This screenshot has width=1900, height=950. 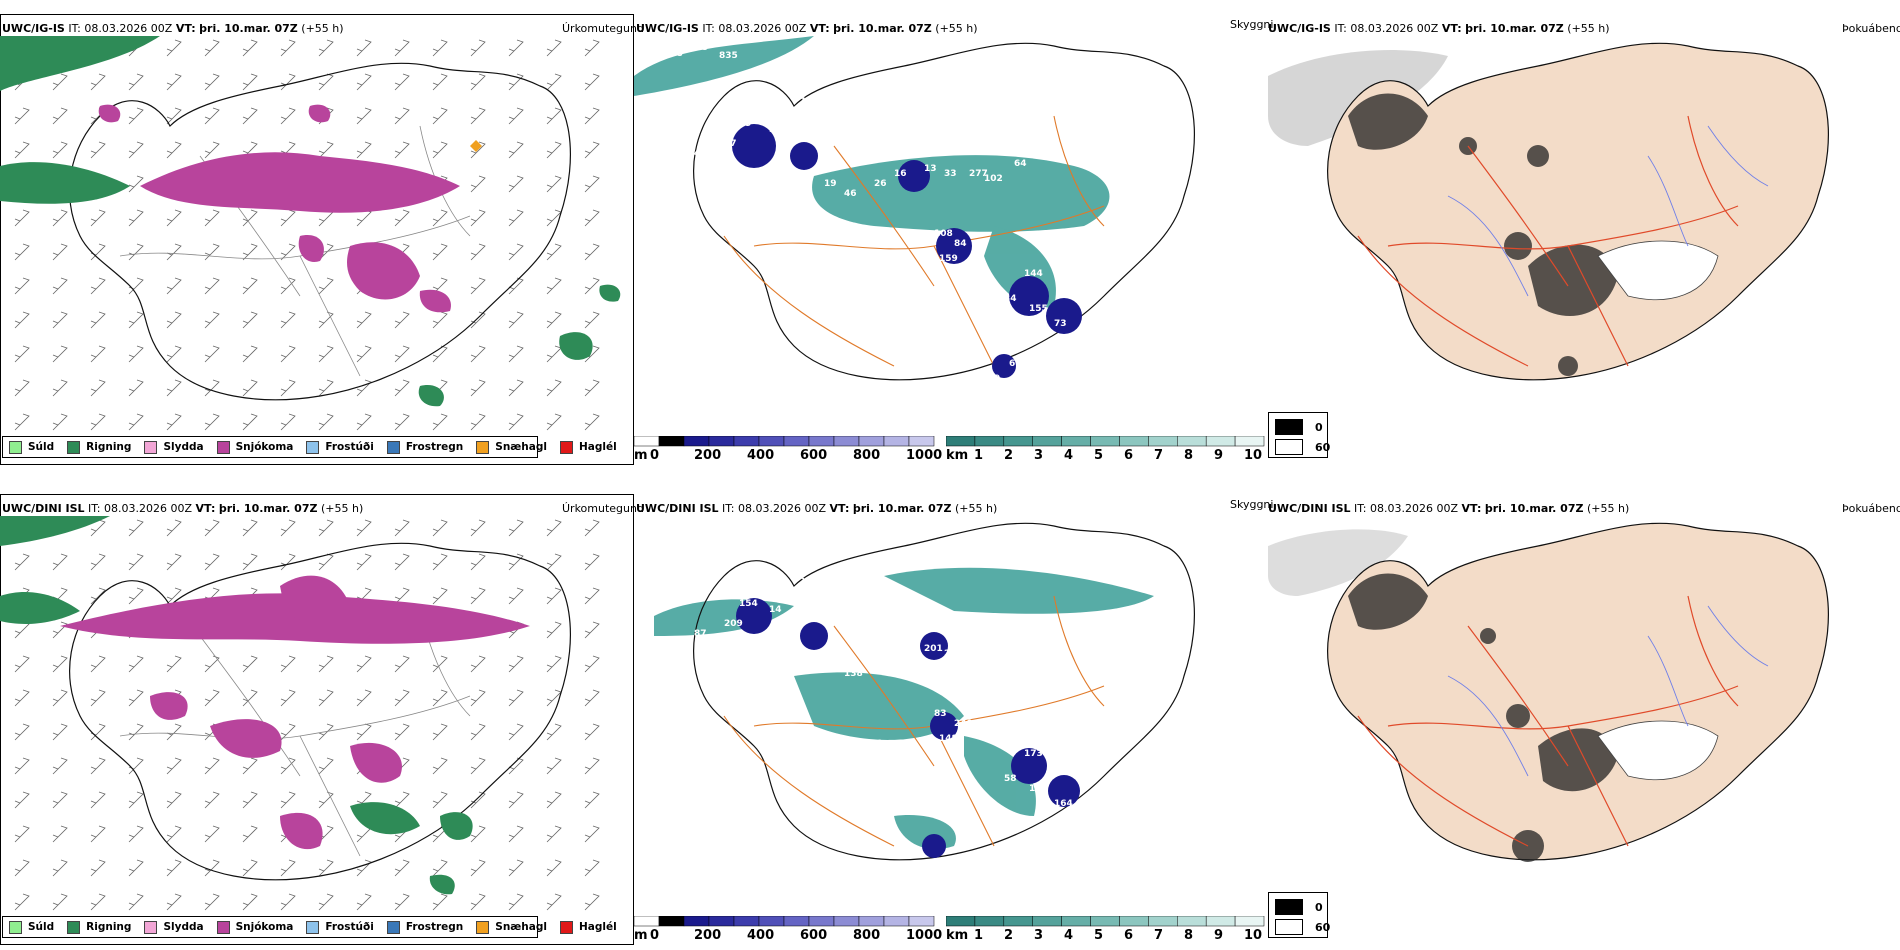 What do you see at coordinates (1111, 936) in the screenshot?
I see `colorbar-ticks-km: 1 2 3 4 5 6 7 8 9 10` at bounding box center [1111, 936].